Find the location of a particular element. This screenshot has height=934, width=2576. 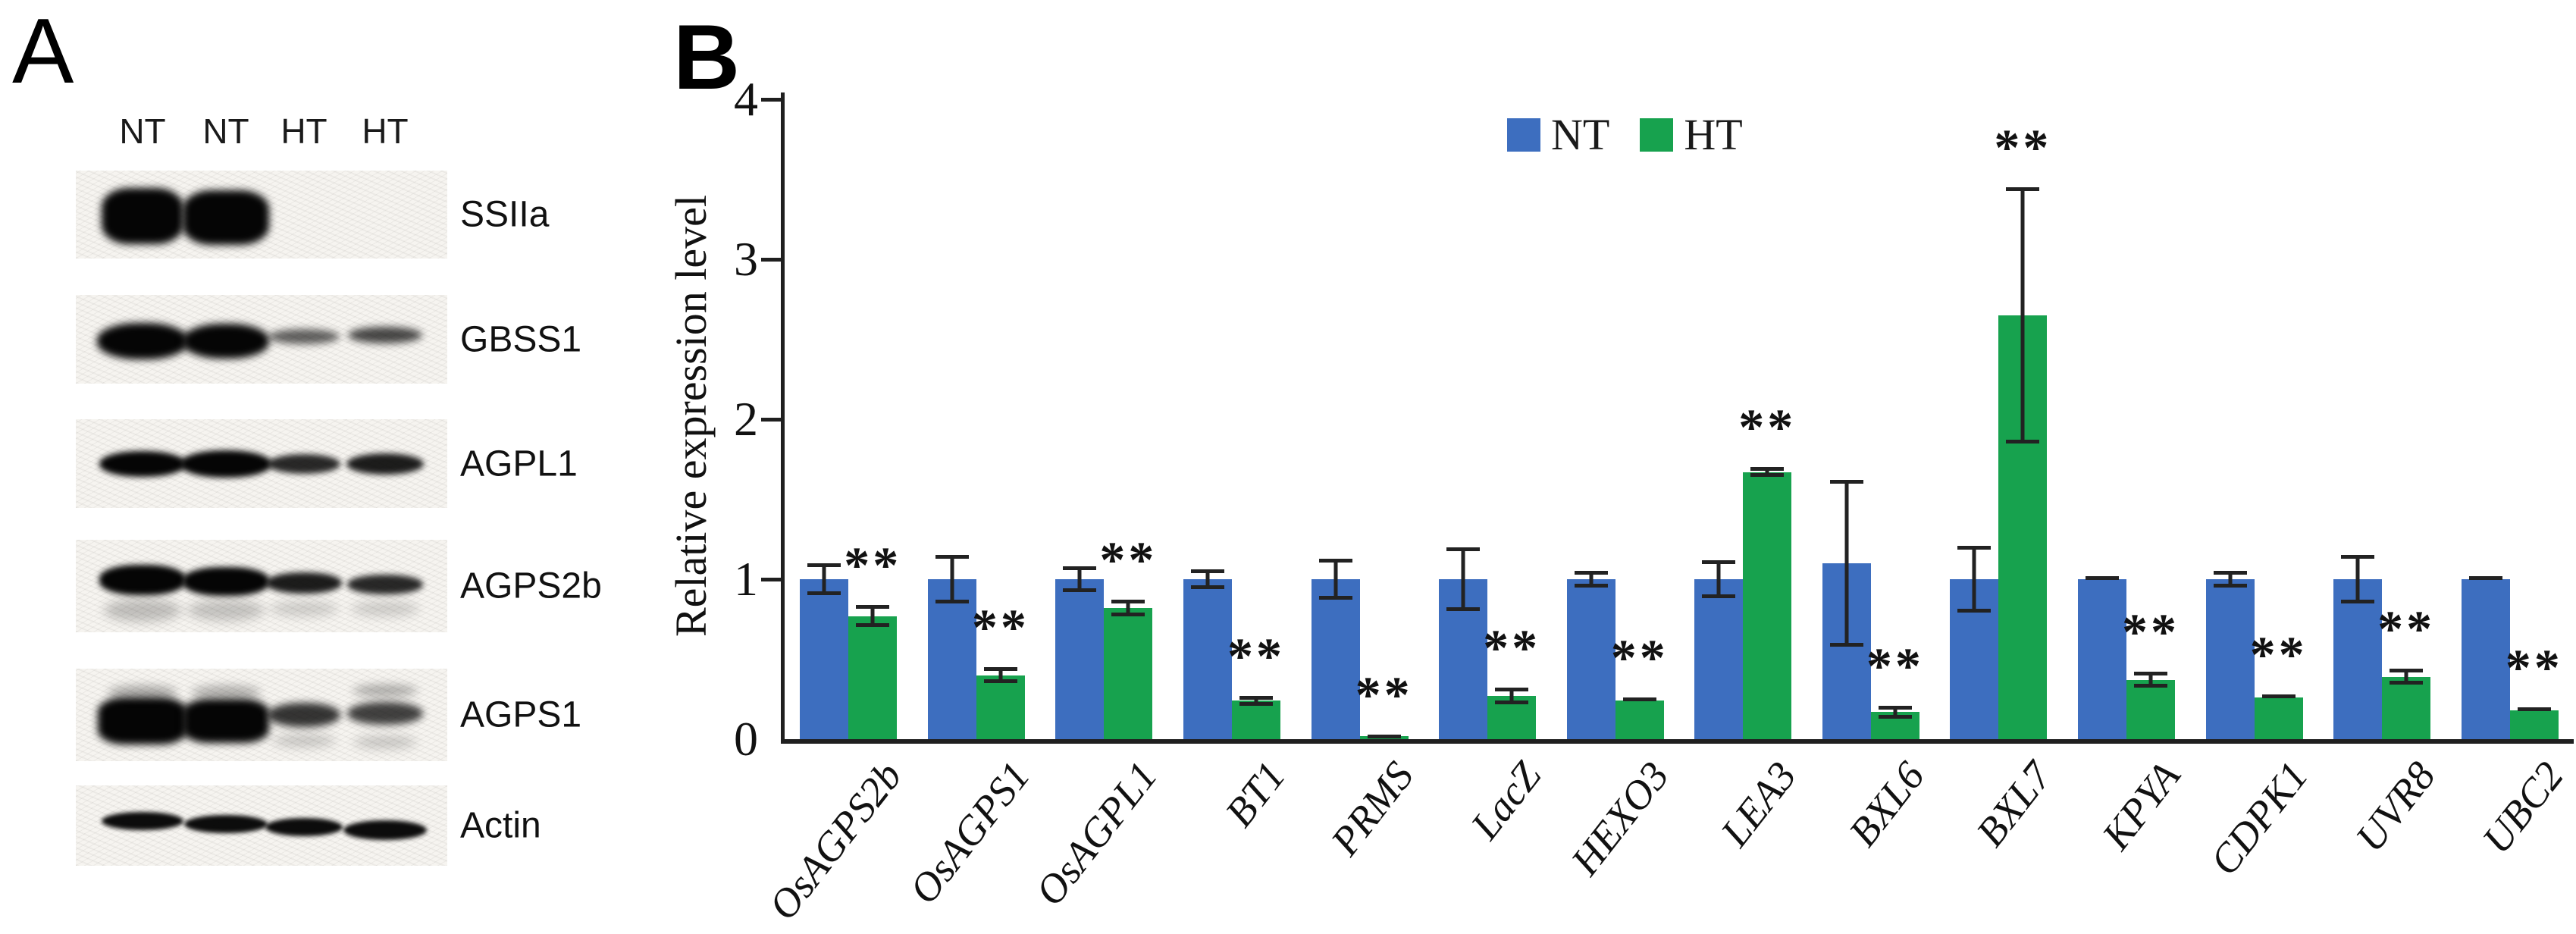

y-tick is located at coordinates (771, 420).